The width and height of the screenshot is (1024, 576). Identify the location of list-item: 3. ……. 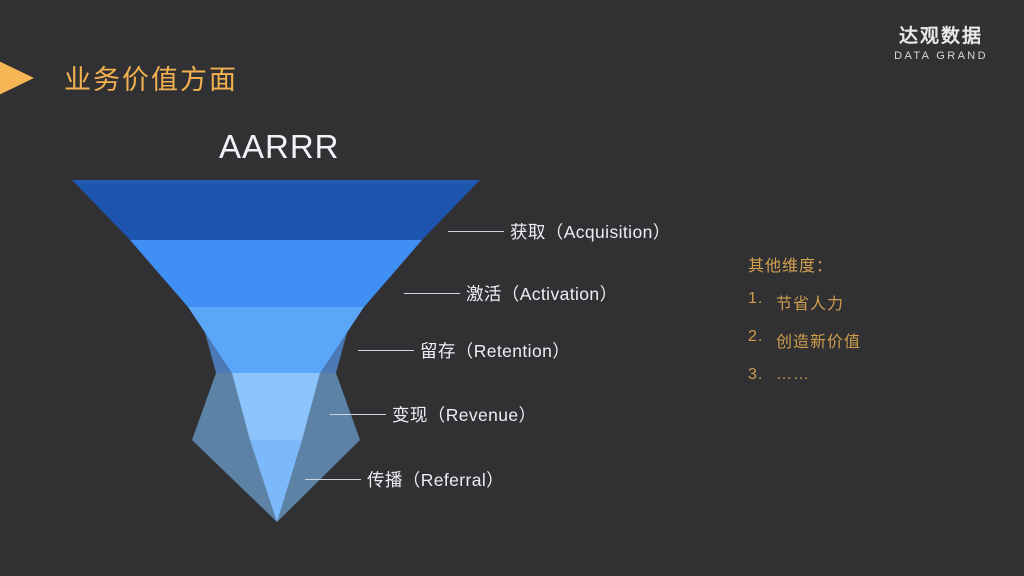
(804, 375).